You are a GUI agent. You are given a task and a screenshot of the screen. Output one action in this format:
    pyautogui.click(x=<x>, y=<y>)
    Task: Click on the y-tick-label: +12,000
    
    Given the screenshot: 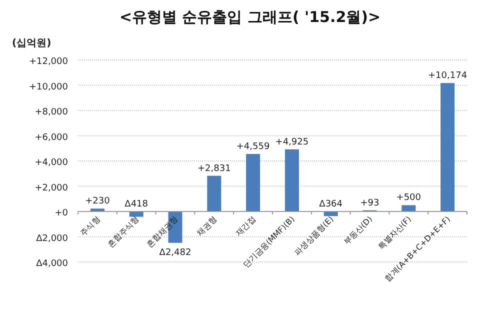 What is the action you would take?
    pyautogui.click(x=48, y=62)
    